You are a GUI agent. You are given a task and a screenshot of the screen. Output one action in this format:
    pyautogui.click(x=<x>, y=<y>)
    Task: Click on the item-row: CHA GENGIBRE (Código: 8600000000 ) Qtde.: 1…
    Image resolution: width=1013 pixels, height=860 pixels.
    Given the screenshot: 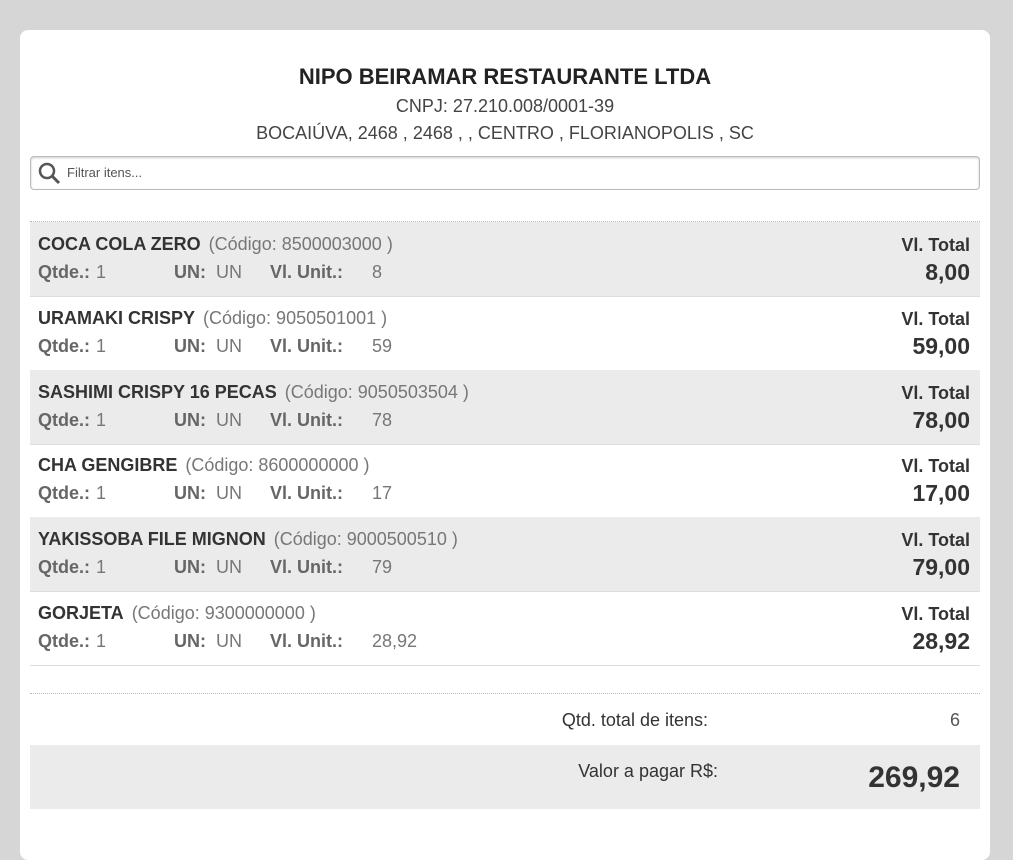 What is the action you would take?
    pyautogui.click(x=505, y=481)
    